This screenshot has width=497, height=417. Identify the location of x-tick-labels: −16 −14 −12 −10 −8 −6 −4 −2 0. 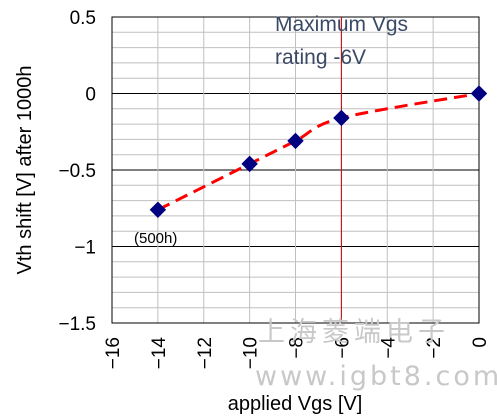
(297, 353).